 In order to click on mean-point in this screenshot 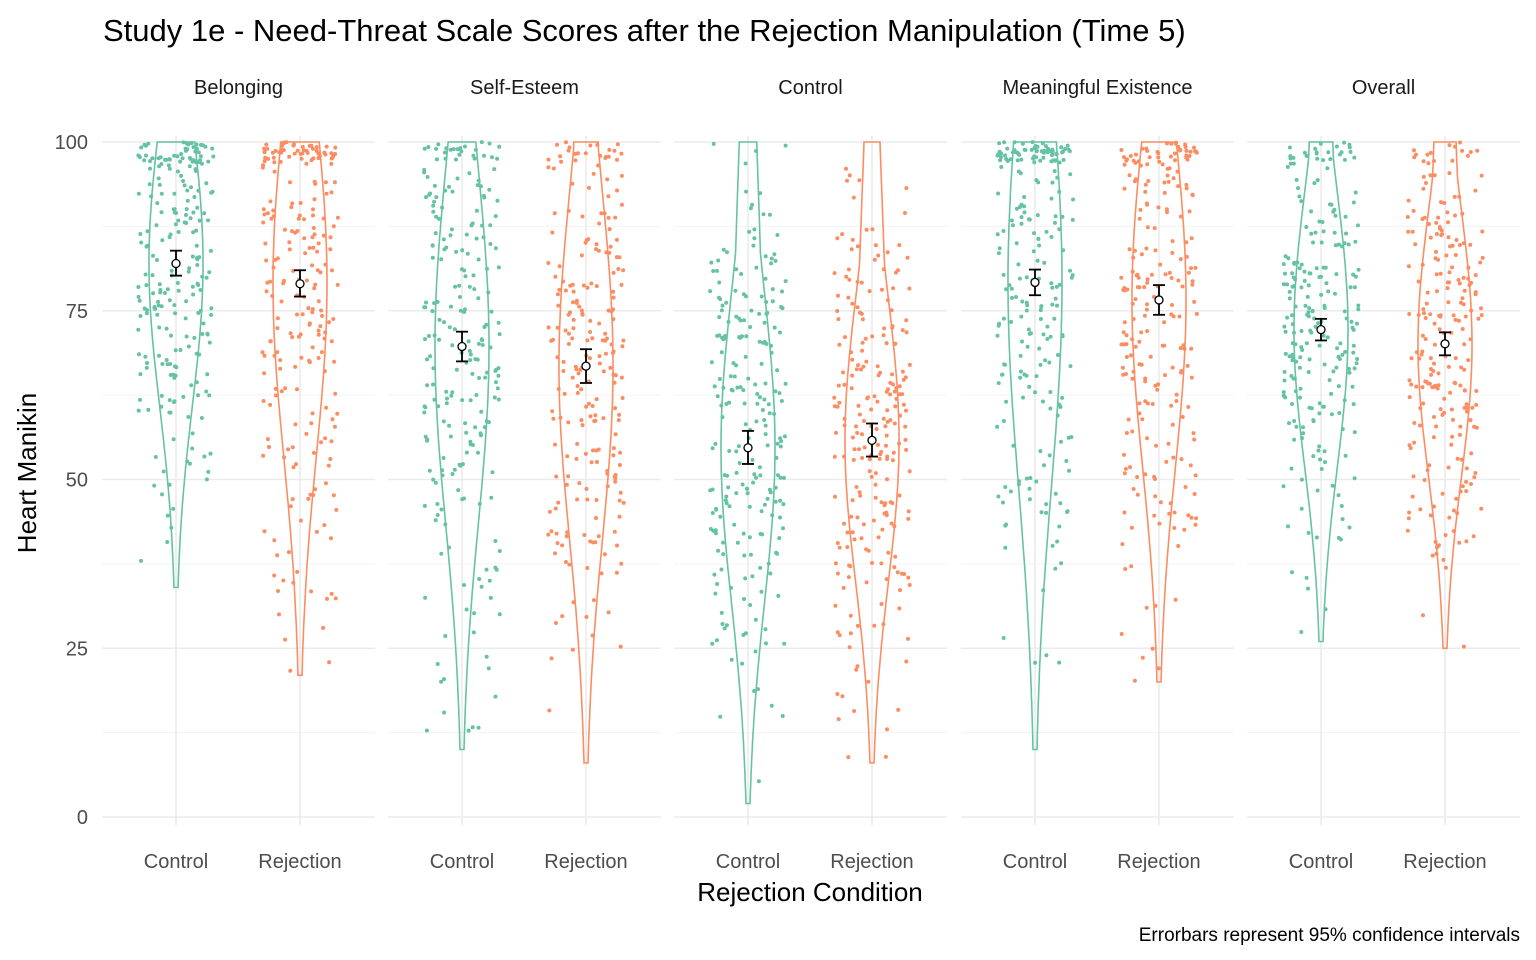, I will do `click(748, 448)`.